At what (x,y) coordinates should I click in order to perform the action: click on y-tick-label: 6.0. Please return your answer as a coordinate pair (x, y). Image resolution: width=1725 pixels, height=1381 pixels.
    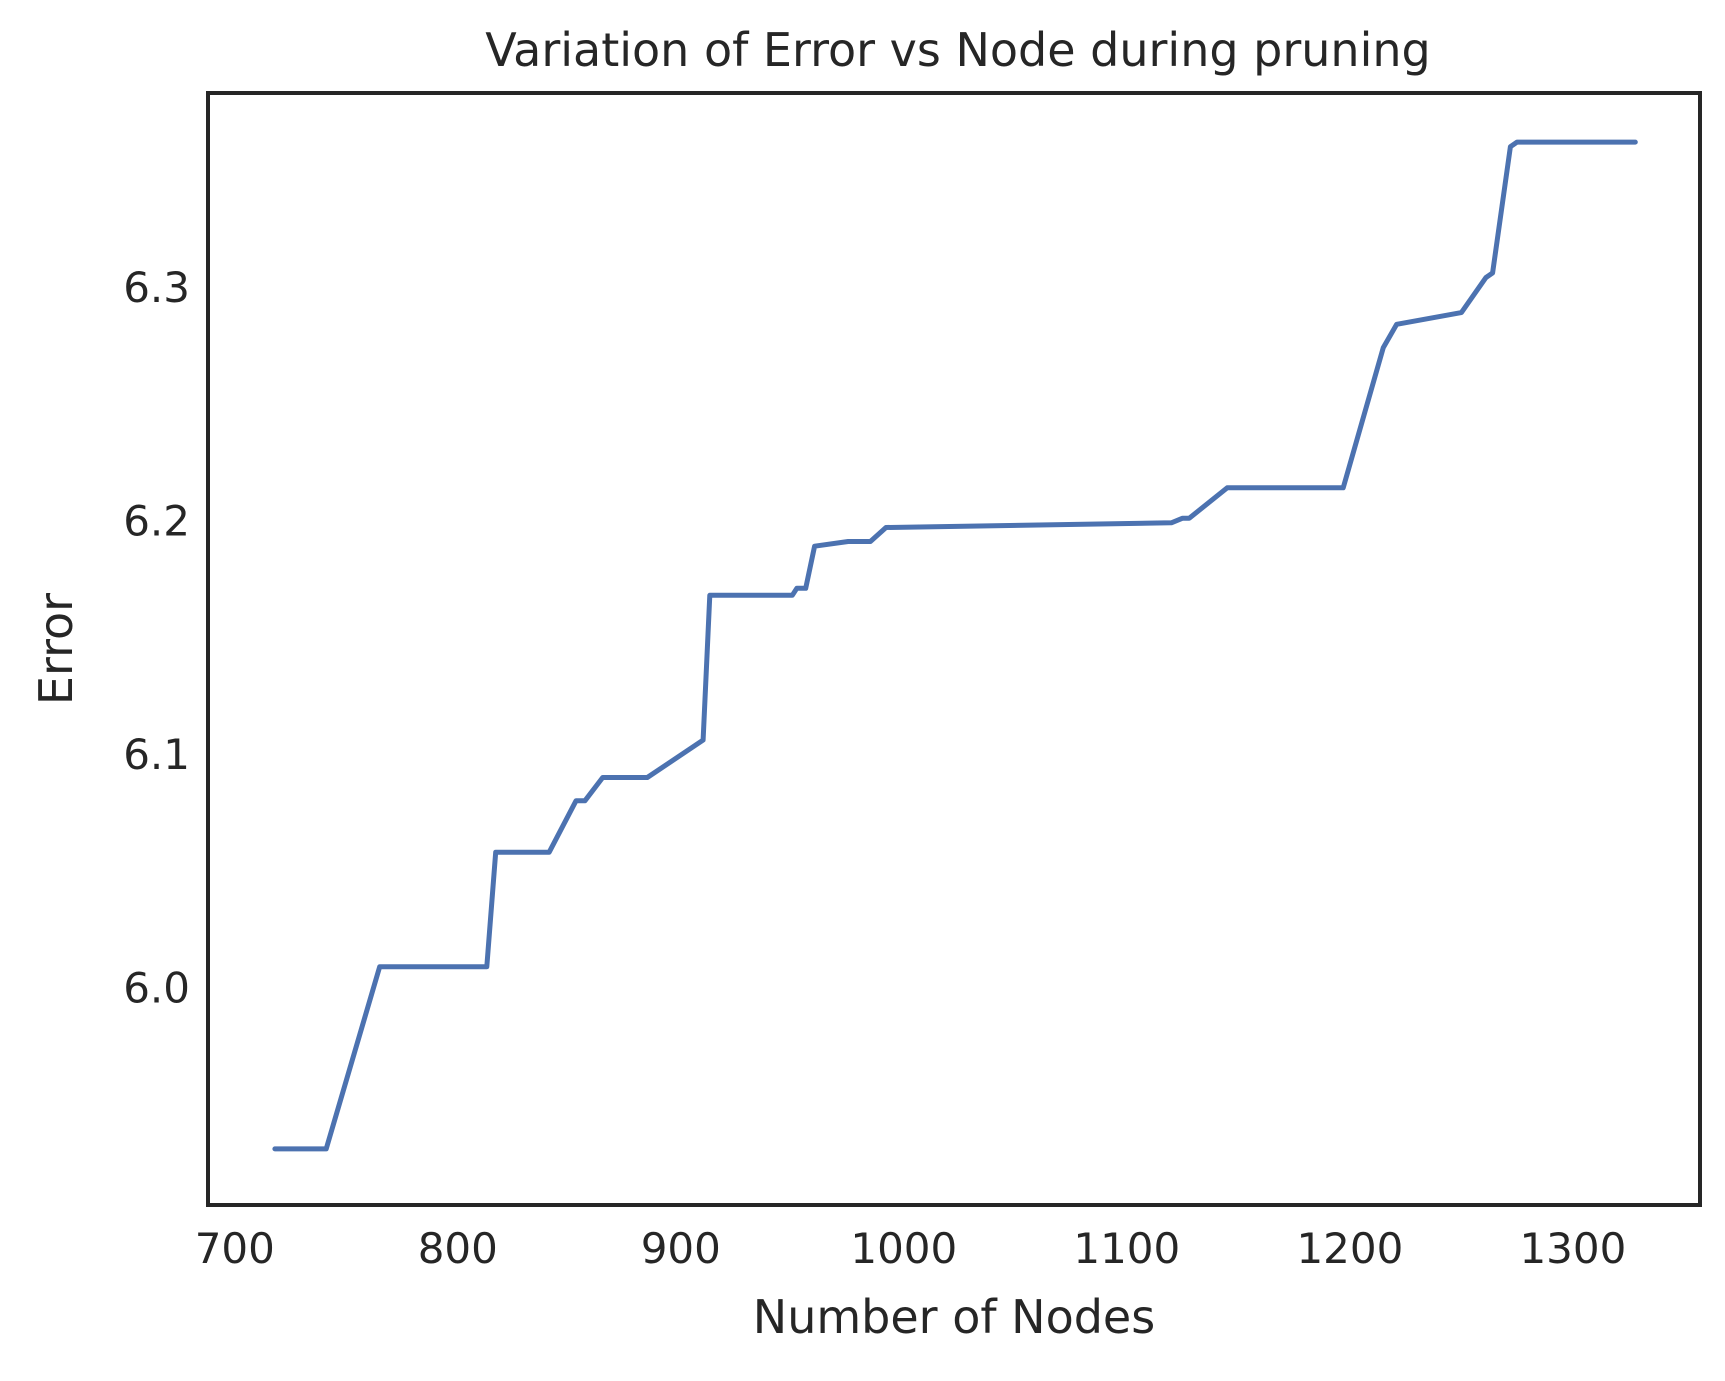
    Looking at the image, I should click on (156, 988).